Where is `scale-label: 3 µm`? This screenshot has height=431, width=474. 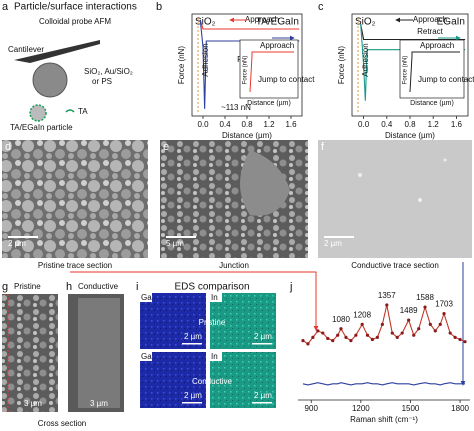
scale-label: 3 µm is located at coordinates (99, 403).